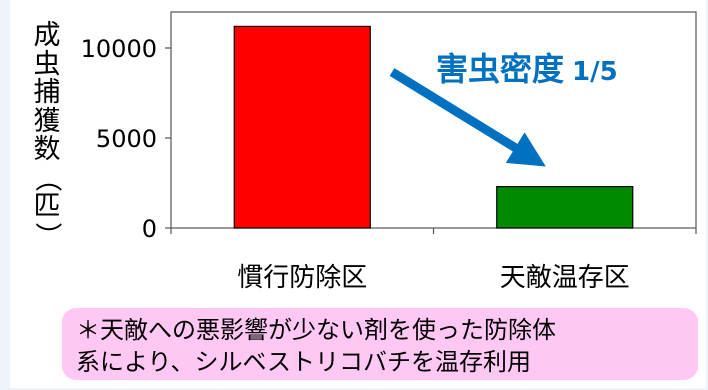  What do you see at coordinates (47, 92) in the screenshot?
I see `y-axis-label-char: 捕` at bounding box center [47, 92].